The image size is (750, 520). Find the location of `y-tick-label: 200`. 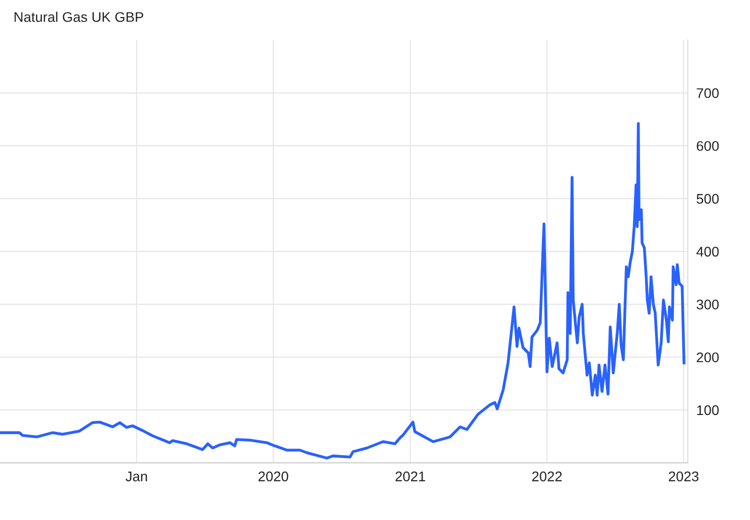

y-tick-label: 200 is located at coordinates (707, 357).